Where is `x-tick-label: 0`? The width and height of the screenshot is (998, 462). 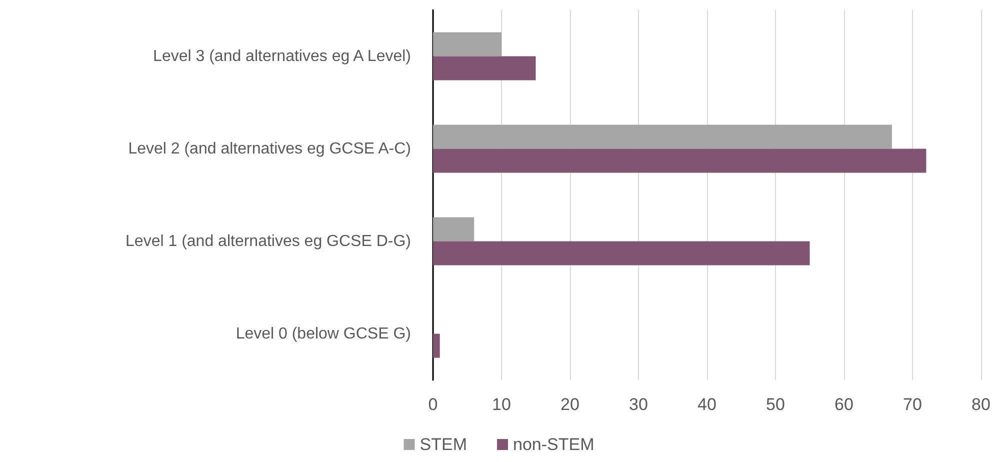 x-tick-label: 0 is located at coordinates (433, 404).